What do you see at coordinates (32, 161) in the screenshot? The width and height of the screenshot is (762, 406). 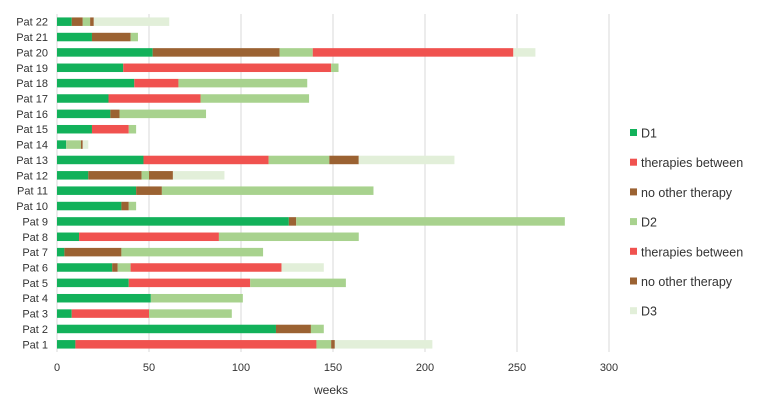 I see `y-tick-label: Pat 13` at bounding box center [32, 161].